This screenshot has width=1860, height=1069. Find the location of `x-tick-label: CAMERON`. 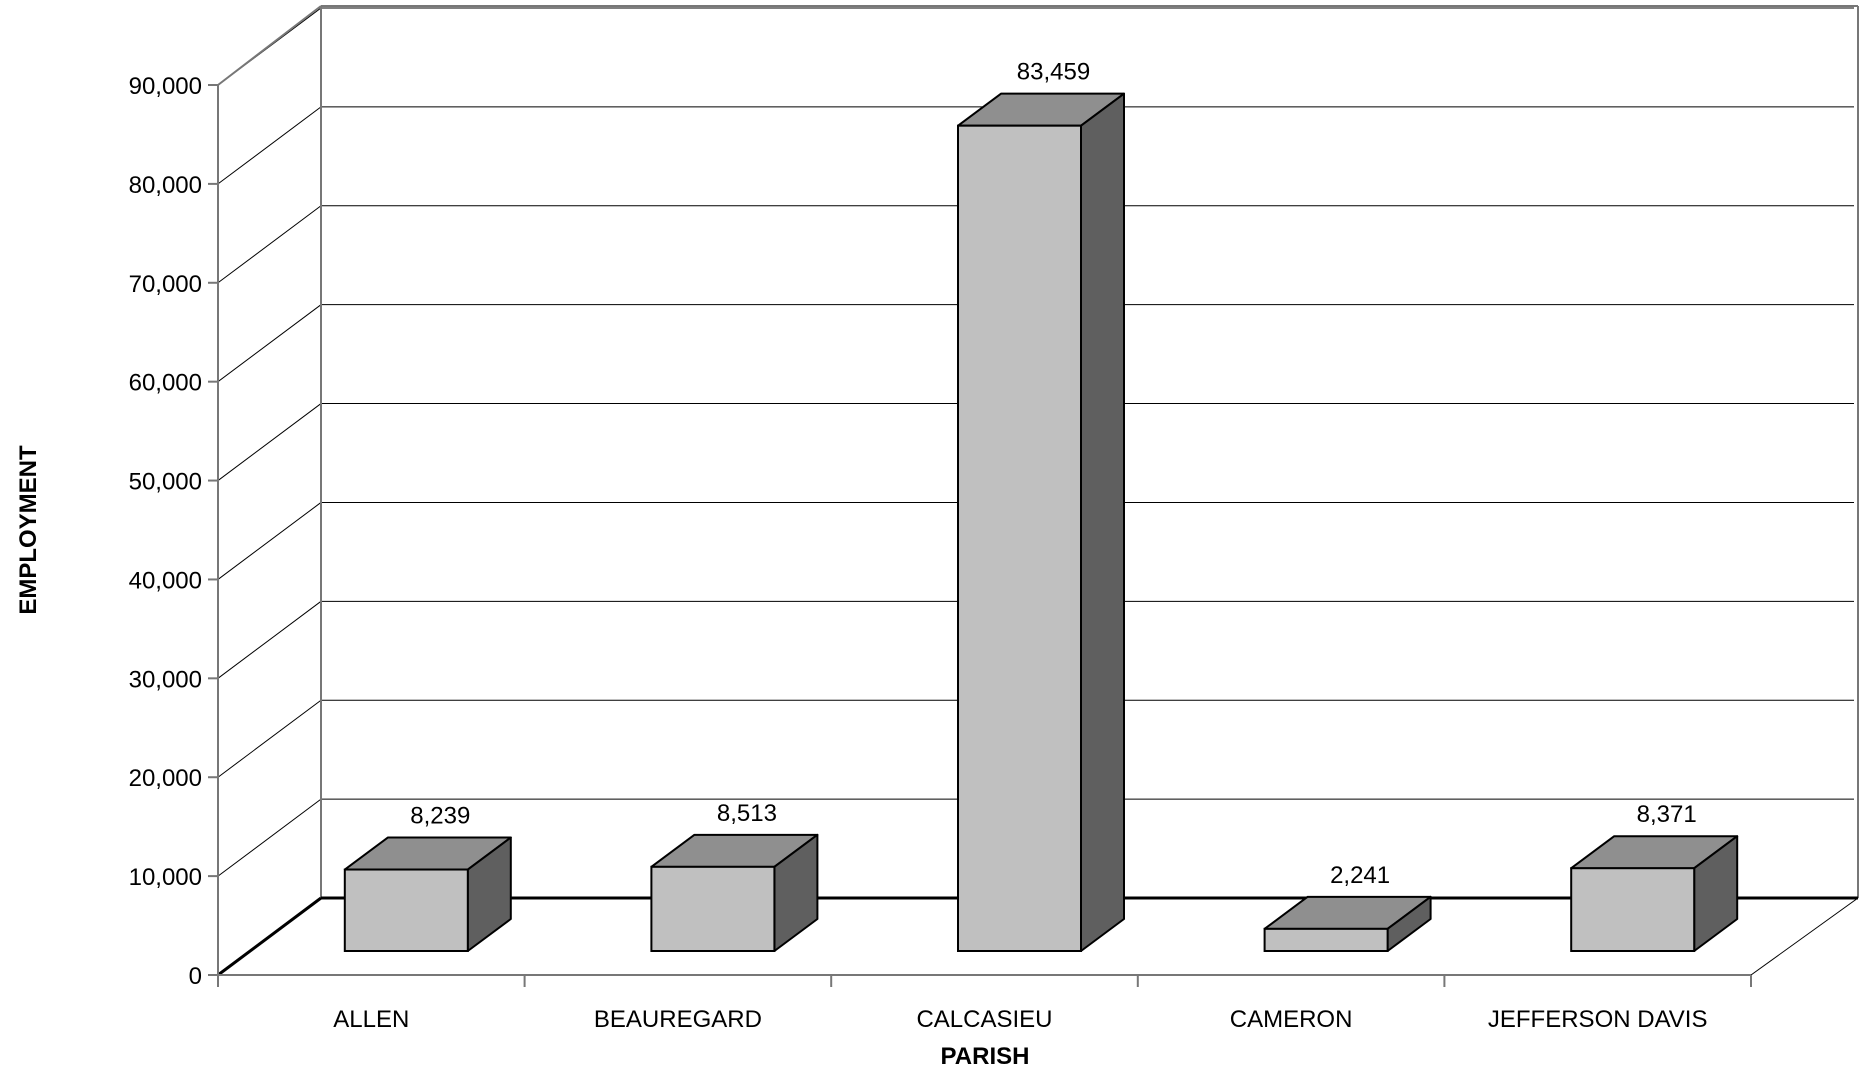

x-tick-label: CAMERON is located at coordinates (1291, 1019).